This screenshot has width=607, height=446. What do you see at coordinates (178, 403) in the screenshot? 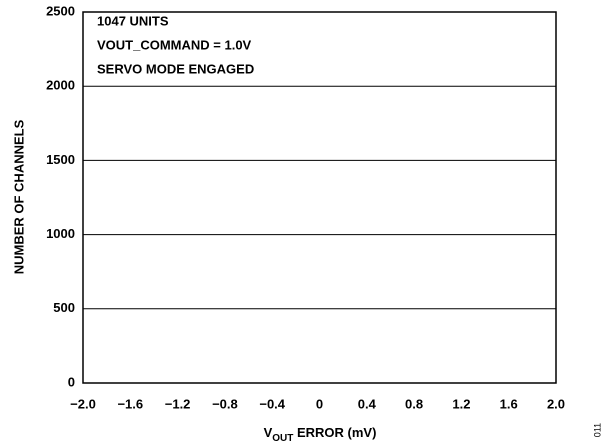
I see `x-tick-label: −1.2` at bounding box center [178, 403].